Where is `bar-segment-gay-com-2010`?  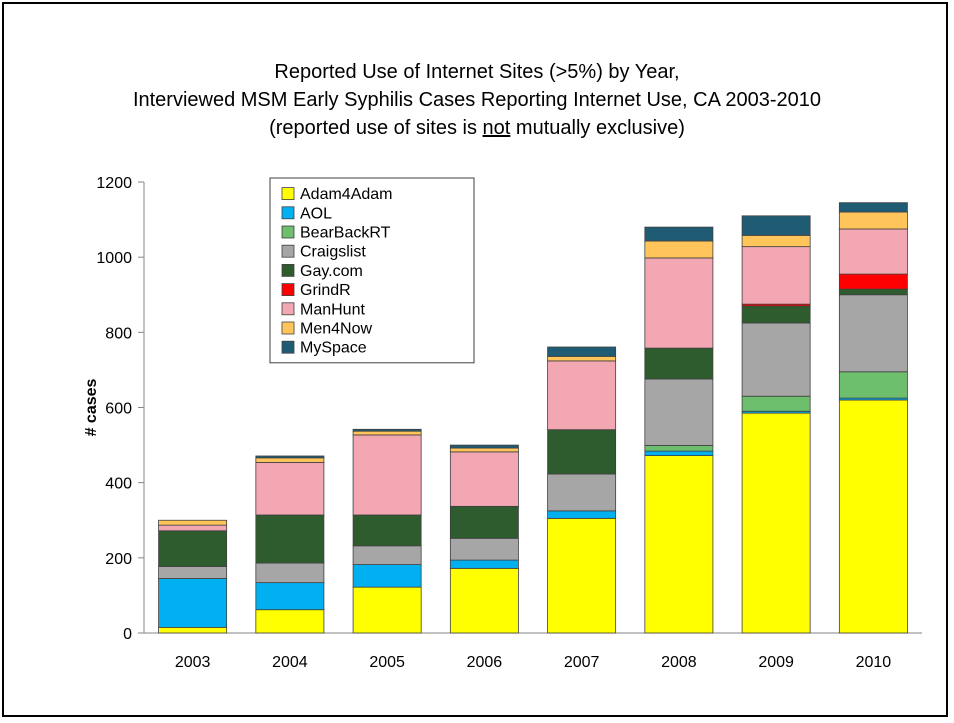
bar-segment-gay-com-2010 is located at coordinates (873, 292).